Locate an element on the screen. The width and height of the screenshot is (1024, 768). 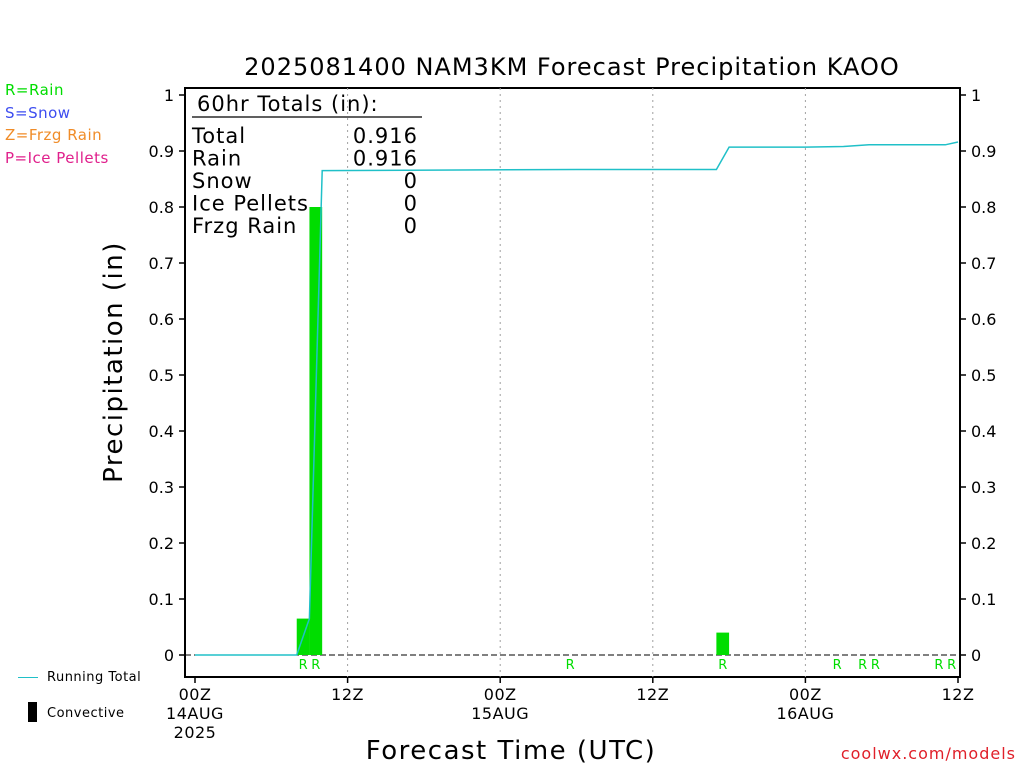
legend-freezing-rain: Z=Frzg Rain is located at coordinates (54, 135).